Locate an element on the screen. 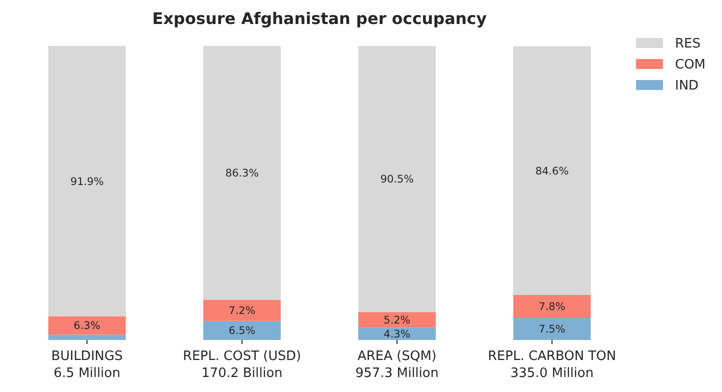 The height and width of the screenshot is (392, 722). legend-label: RES is located at coordinates (687, 44).